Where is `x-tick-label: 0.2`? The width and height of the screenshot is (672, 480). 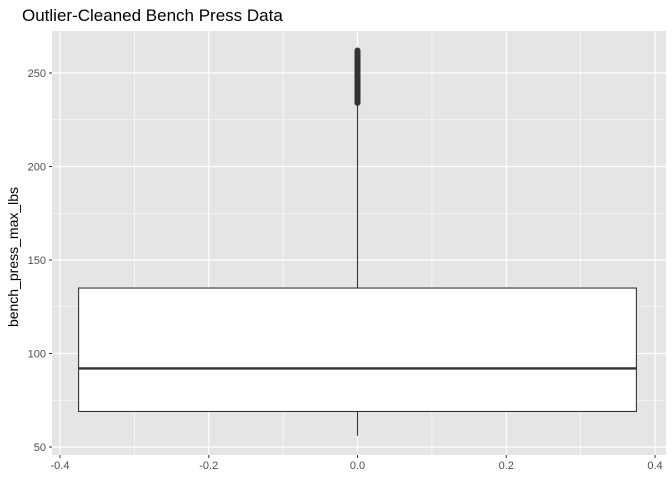
x-tick-label: 0.2 is located at coordinates (506, 466).